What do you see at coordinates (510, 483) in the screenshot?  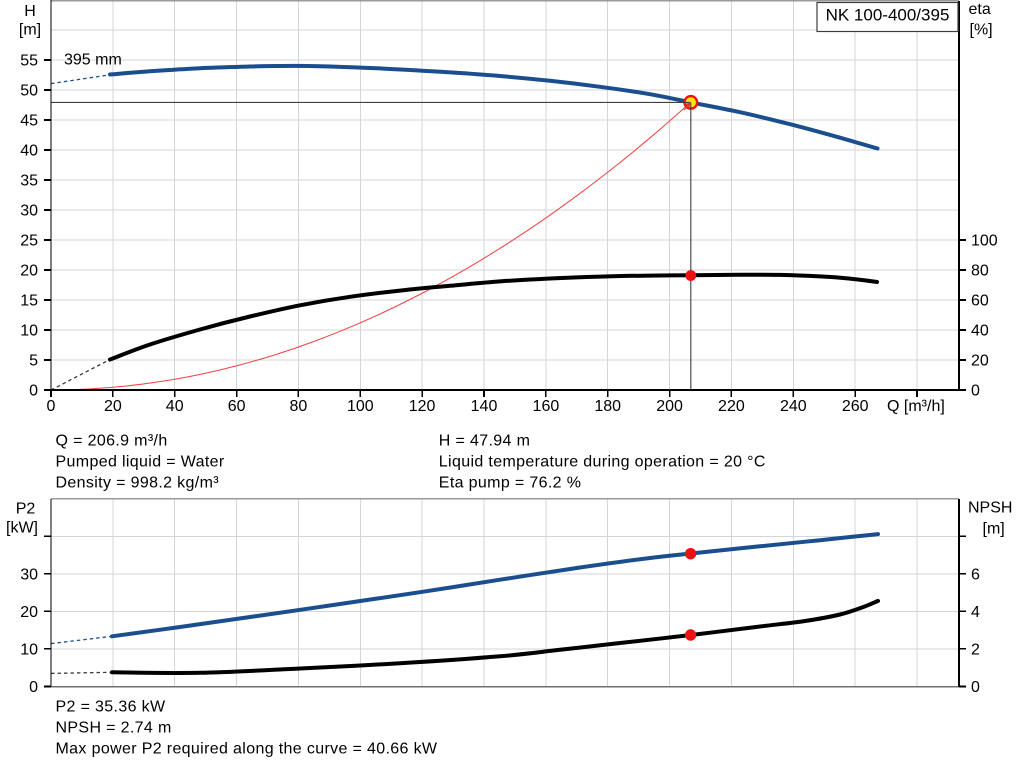 I see `svg-text: Eta pump = 76.2 %` at bounding box center [510, 483].